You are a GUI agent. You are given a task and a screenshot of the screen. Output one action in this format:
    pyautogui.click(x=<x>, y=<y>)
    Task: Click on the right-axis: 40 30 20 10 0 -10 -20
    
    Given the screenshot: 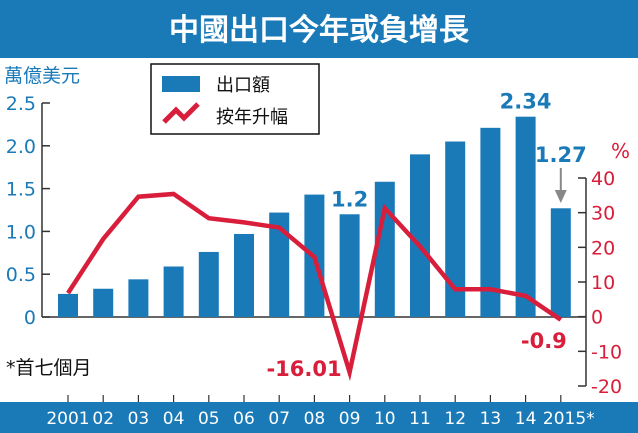 What is the action you would take?
    pyautogui.click(x=600, y=283)
    